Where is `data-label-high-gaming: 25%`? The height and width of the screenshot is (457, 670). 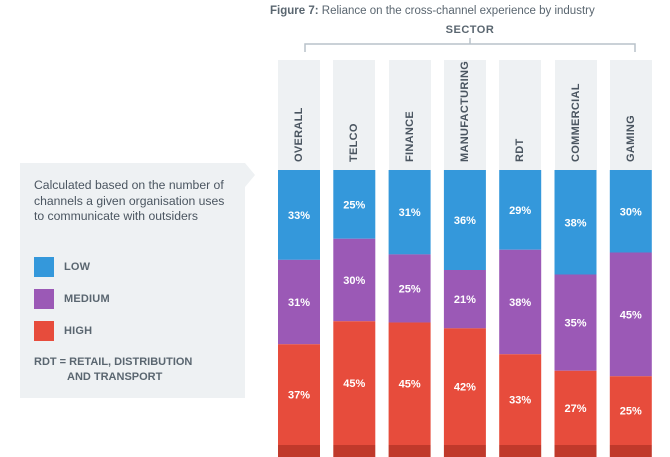
data-label-high-gaming: 25% is located at coordinates (631, 412).